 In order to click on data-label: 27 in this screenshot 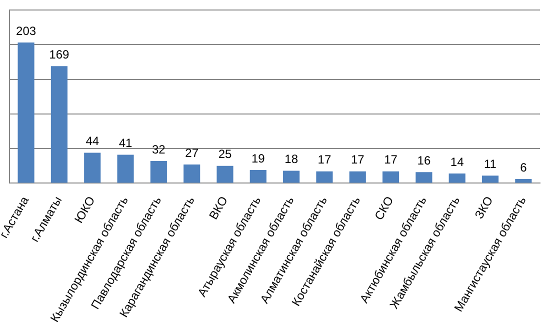, I will do `click(192, 153)`.